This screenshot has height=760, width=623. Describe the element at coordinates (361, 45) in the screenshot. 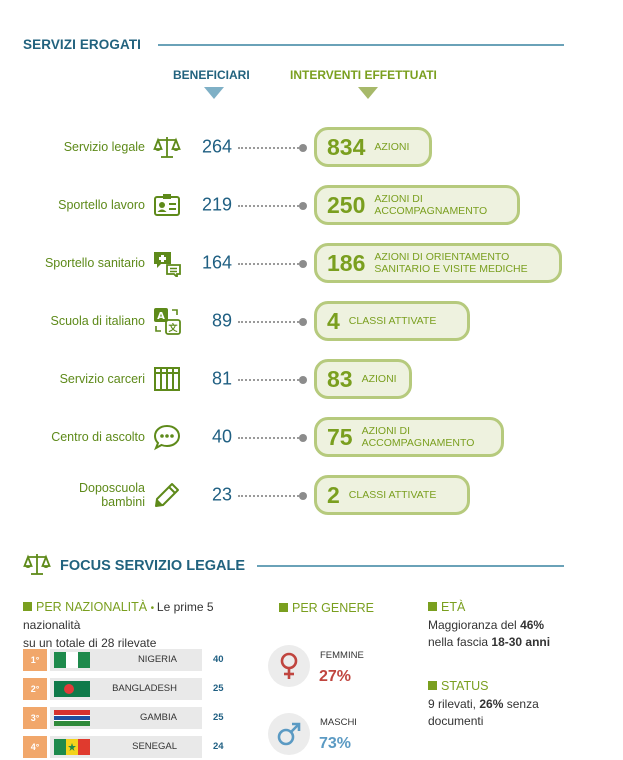

I see `title-divider` at that location.